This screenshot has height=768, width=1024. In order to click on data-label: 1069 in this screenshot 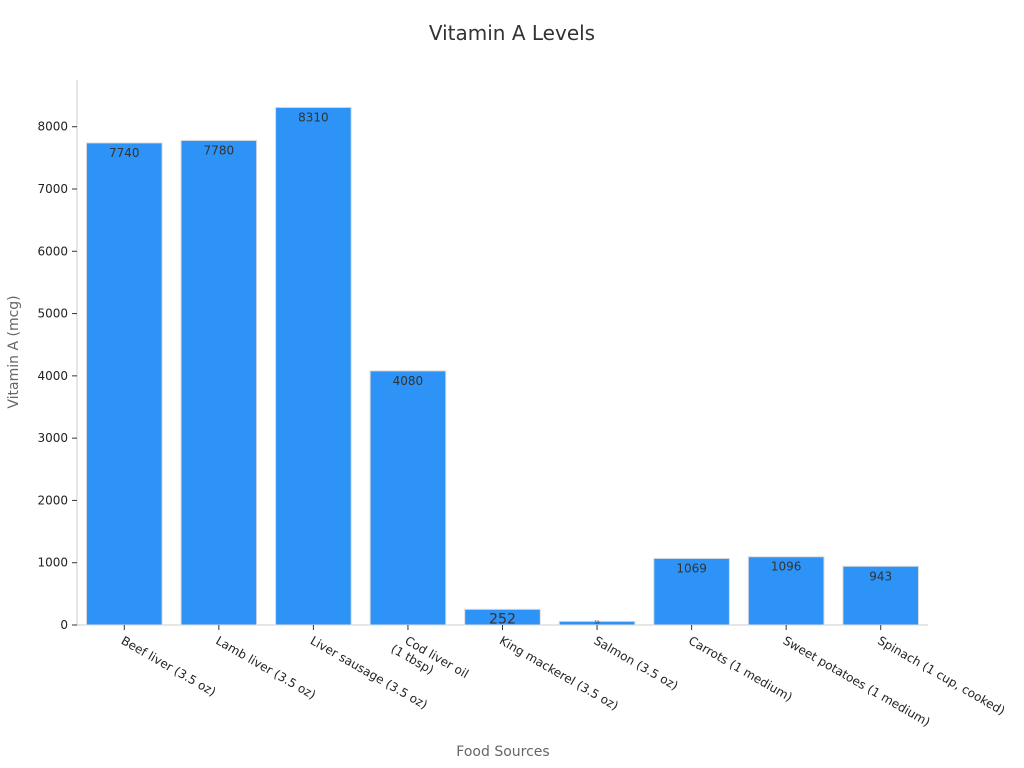, I will do `click(691, 568)`.